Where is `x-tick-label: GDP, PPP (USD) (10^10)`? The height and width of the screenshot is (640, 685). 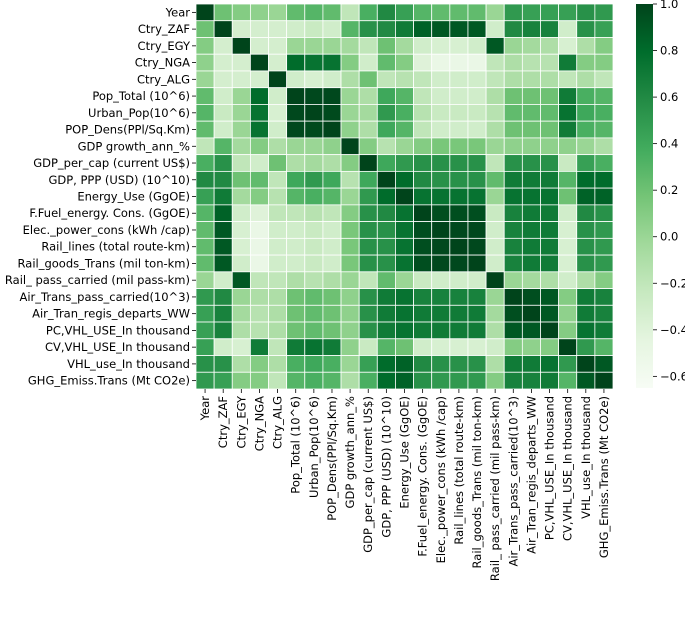
x-tick-label: GDP, PPP (USD) (10^10) is located at coordinates (386, 467).